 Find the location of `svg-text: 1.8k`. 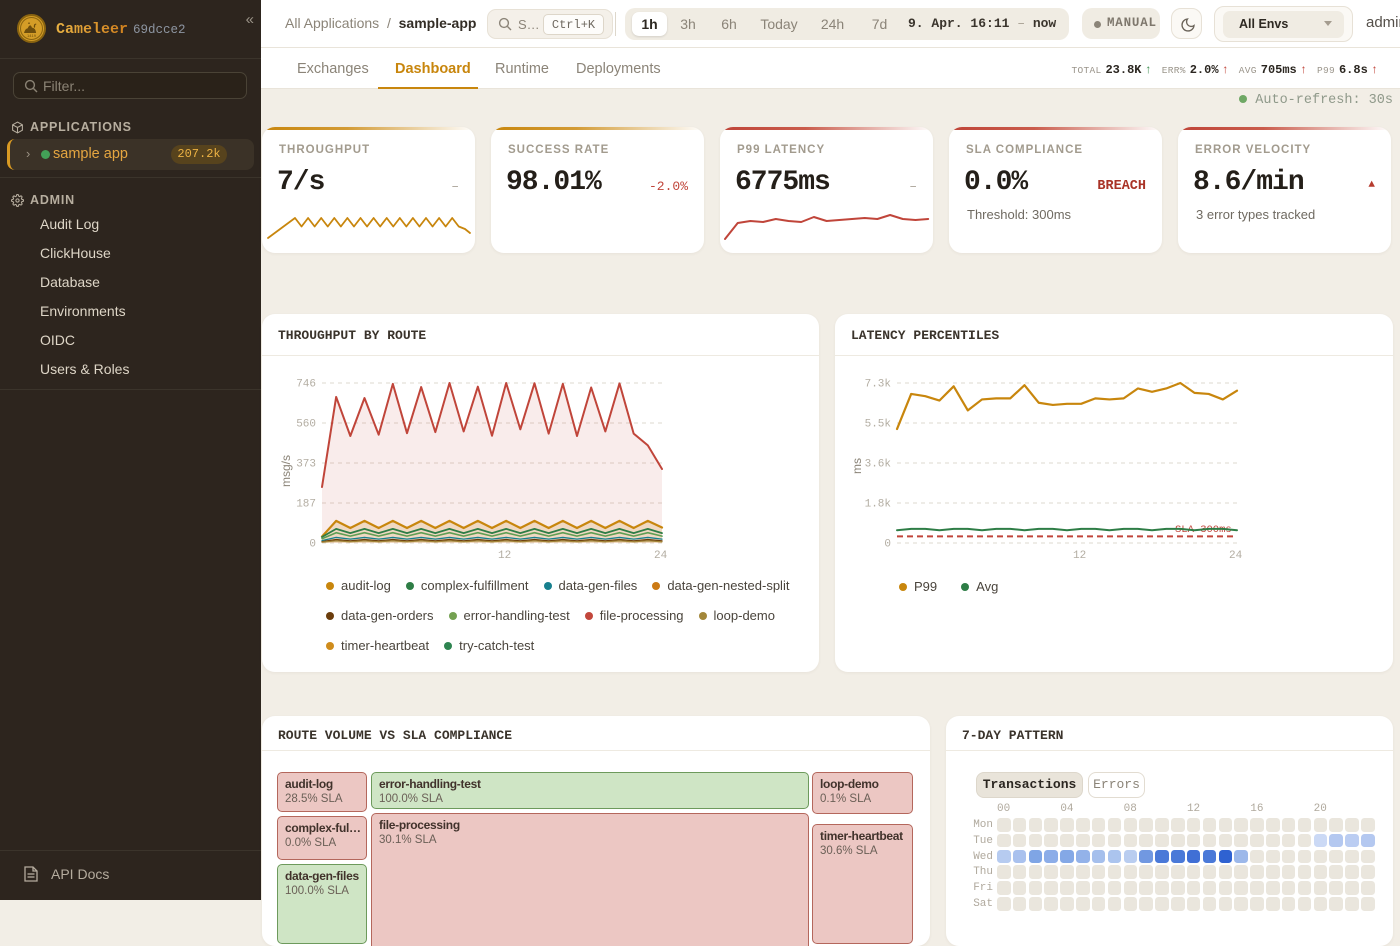

svg-text: 1.8k is located at coordinates (878, 505).